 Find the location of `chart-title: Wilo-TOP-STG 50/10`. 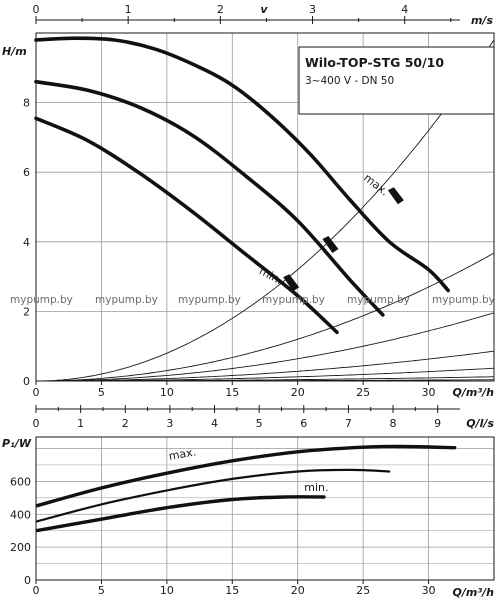

chart-title: Wilo-TOP-STG 50/10 is located at coordinates (374, 62).